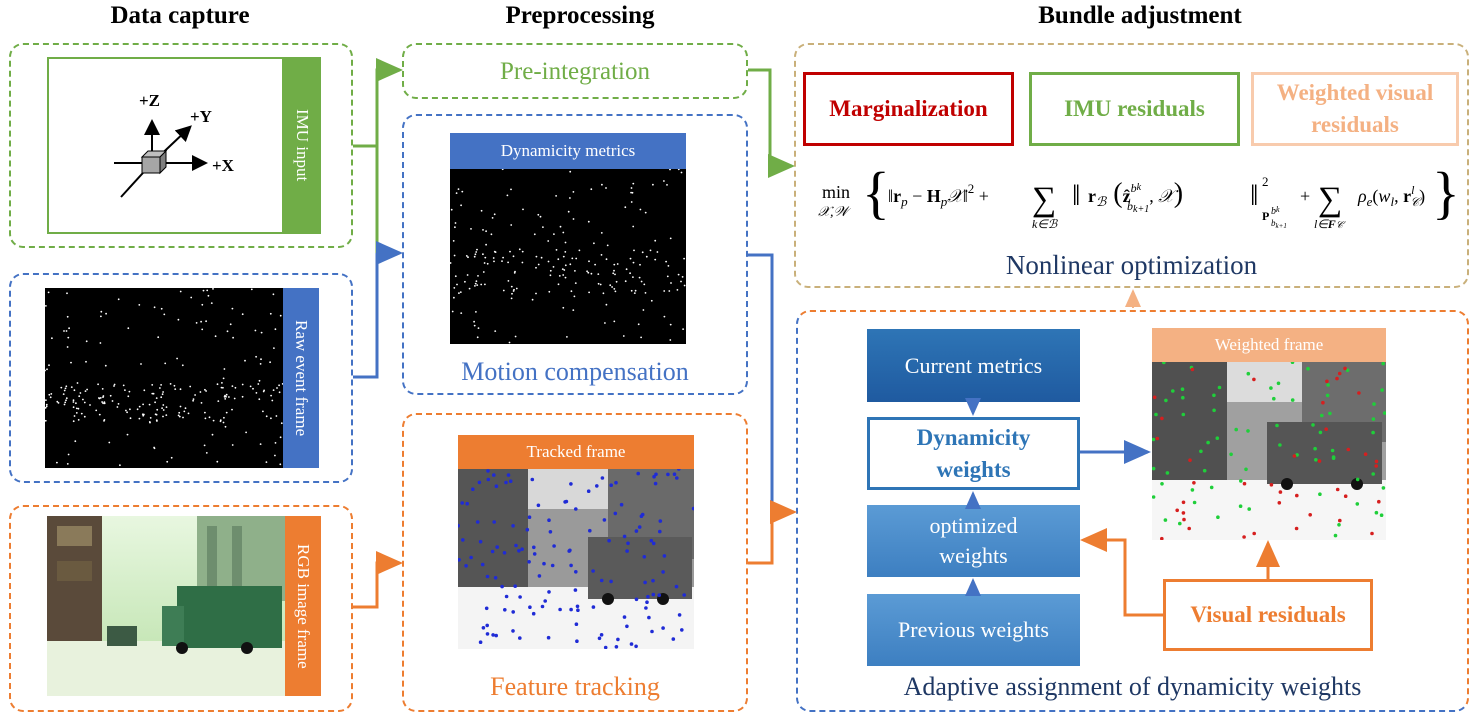 The width and height of the screenshot is (1477, 718). I want to click on axis-x-label: +X, so click(223, 165).